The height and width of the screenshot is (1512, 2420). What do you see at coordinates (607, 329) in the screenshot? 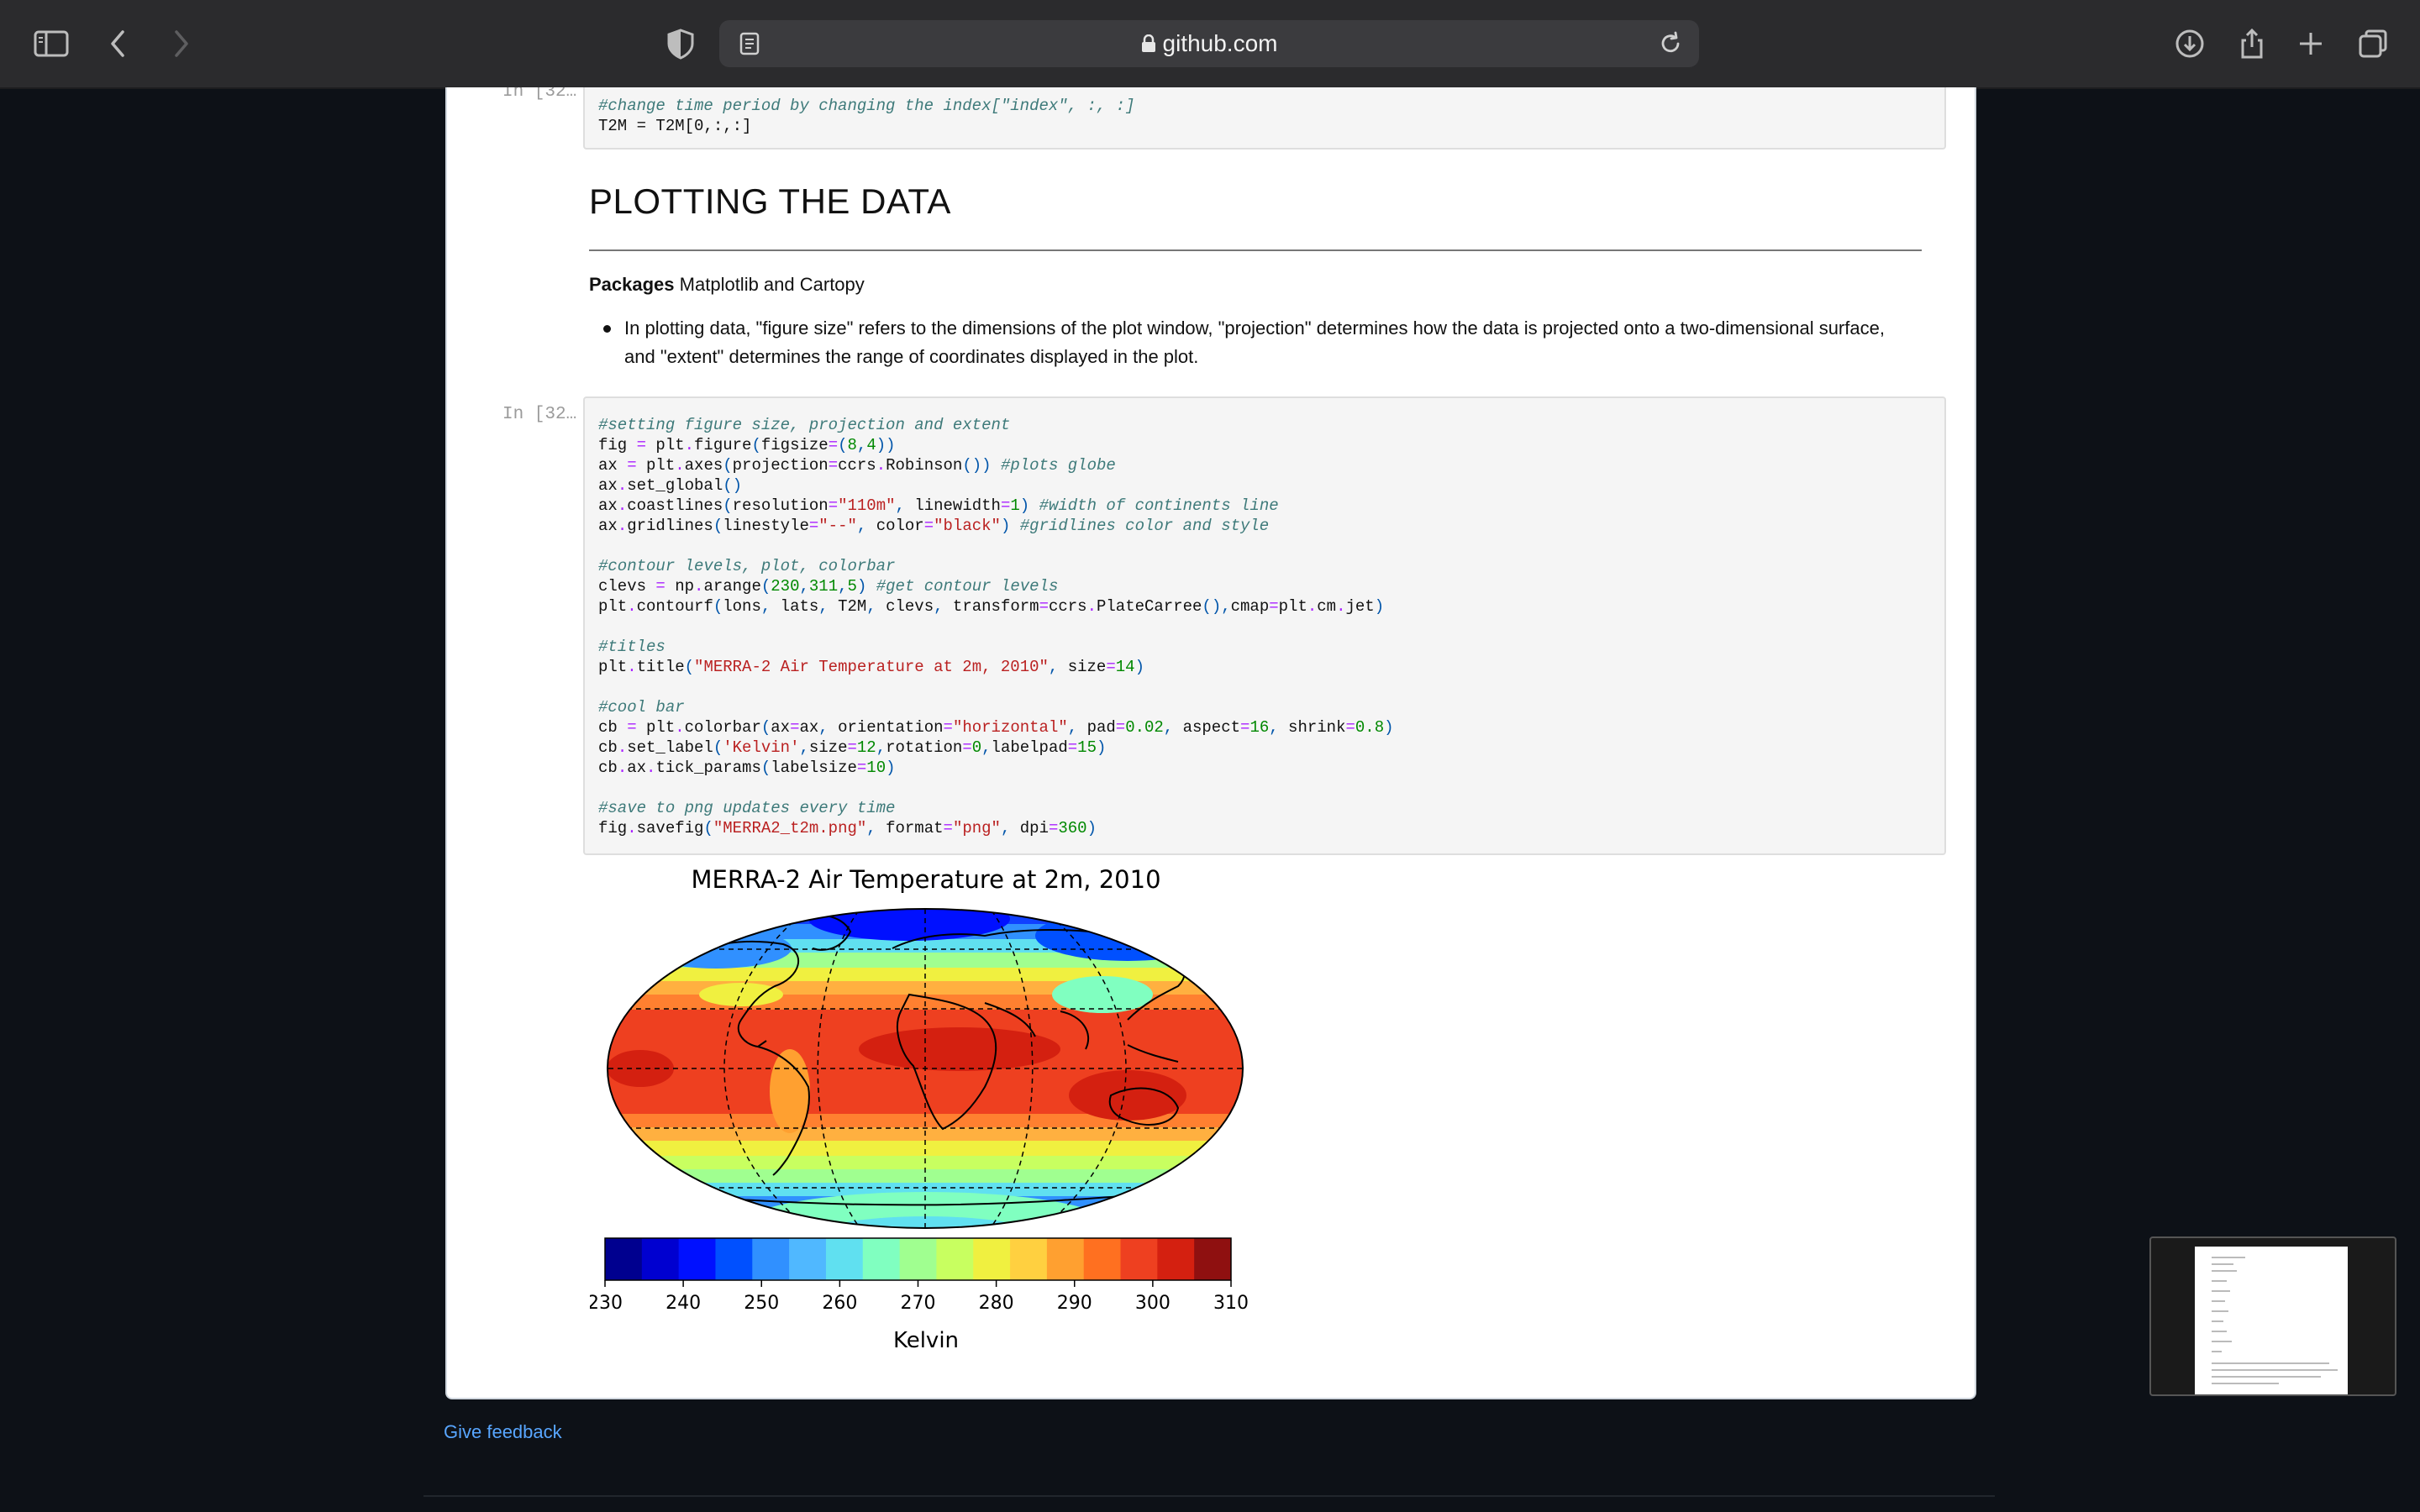
I see `bullet-dot-icon` at bounding box center [607, 329].